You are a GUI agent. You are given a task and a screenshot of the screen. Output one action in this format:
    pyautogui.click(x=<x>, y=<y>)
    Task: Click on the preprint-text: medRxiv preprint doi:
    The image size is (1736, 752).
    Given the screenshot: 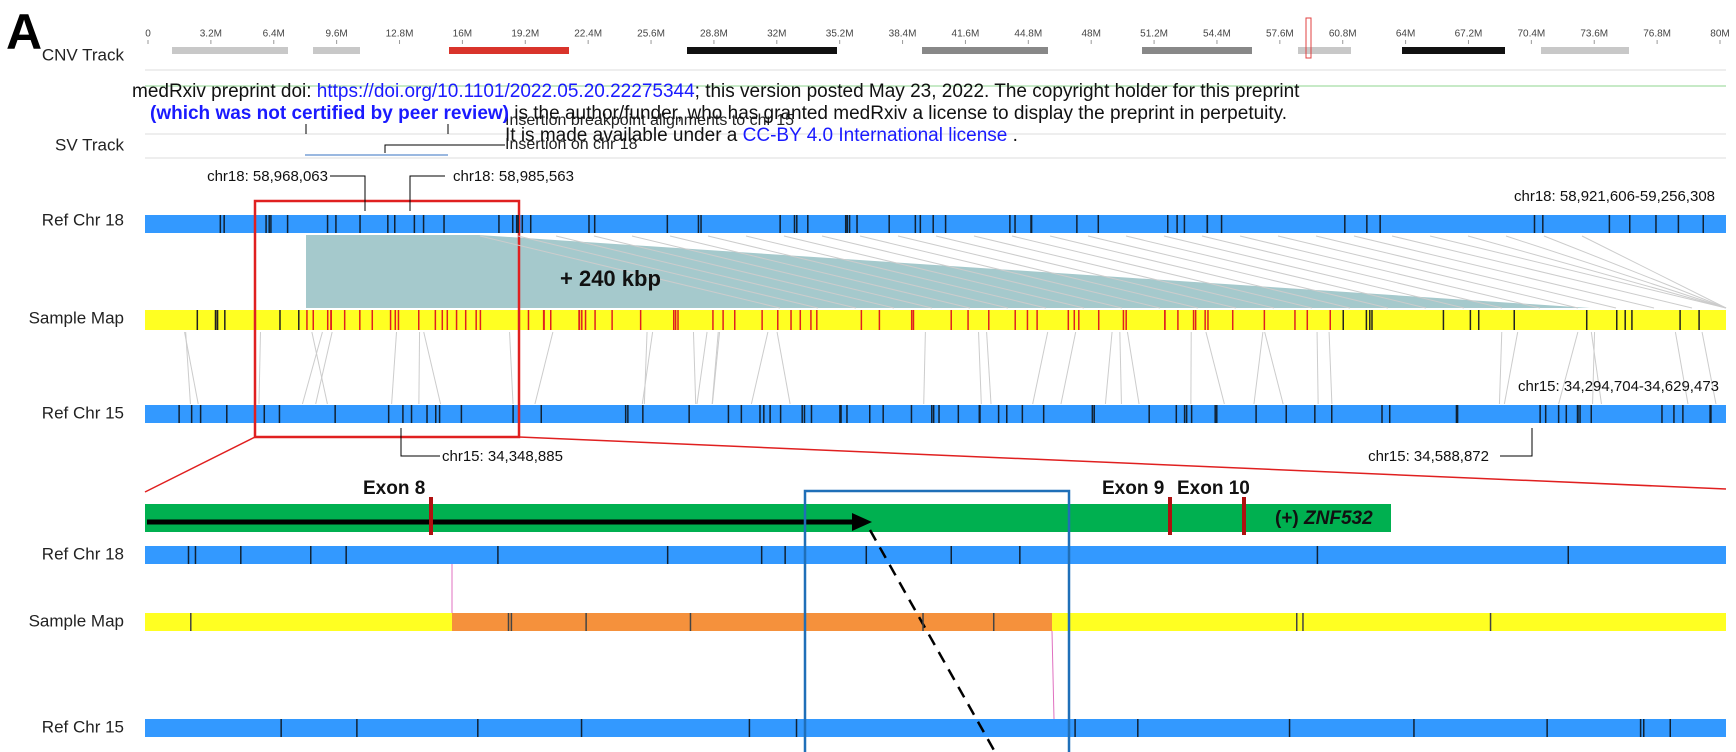 What is the action you would take?
    pyautogui.click(x=224, y=91)
    